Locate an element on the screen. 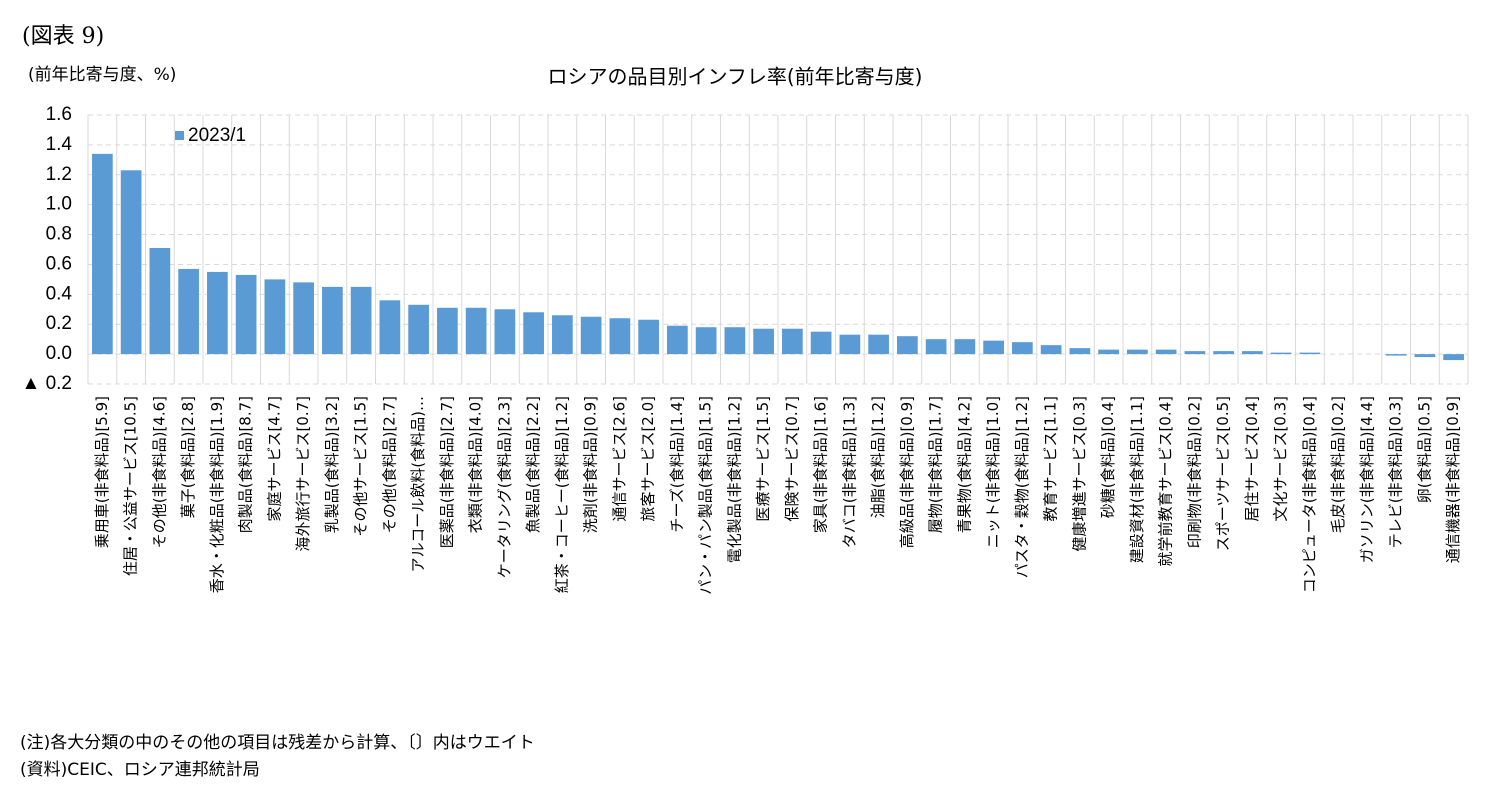 Image resolution: width=1500 pixels, height=794 pixels. x-tick-label: タバコ(非食料品)[1.3] is located at coordinates (849, 472).